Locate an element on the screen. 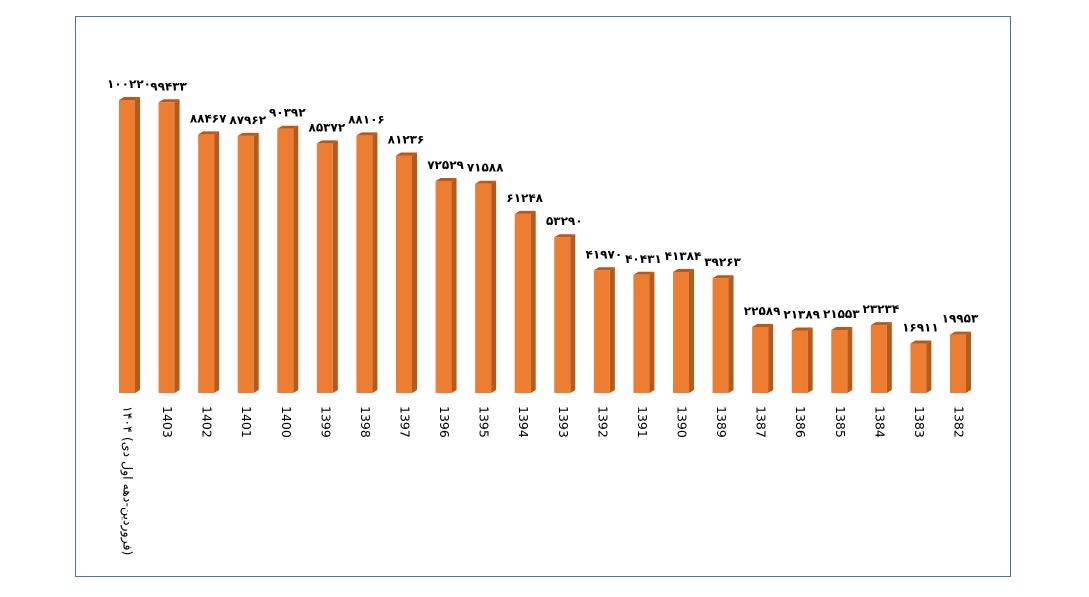  x-tick-label: 1390 is located at coordinates (681, 422).